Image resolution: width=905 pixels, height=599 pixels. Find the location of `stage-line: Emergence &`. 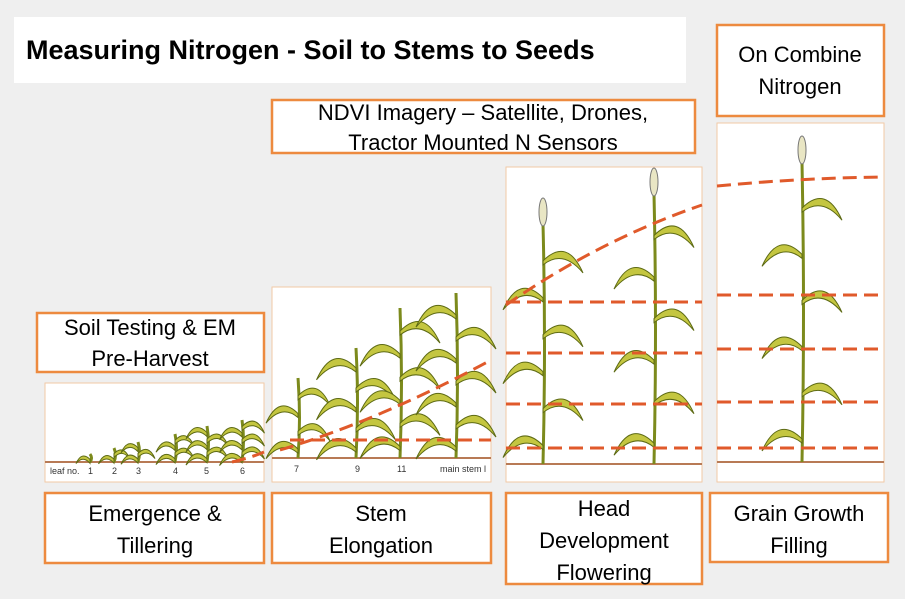

stage-line: Emergence & is located at coordinates (155, 513).